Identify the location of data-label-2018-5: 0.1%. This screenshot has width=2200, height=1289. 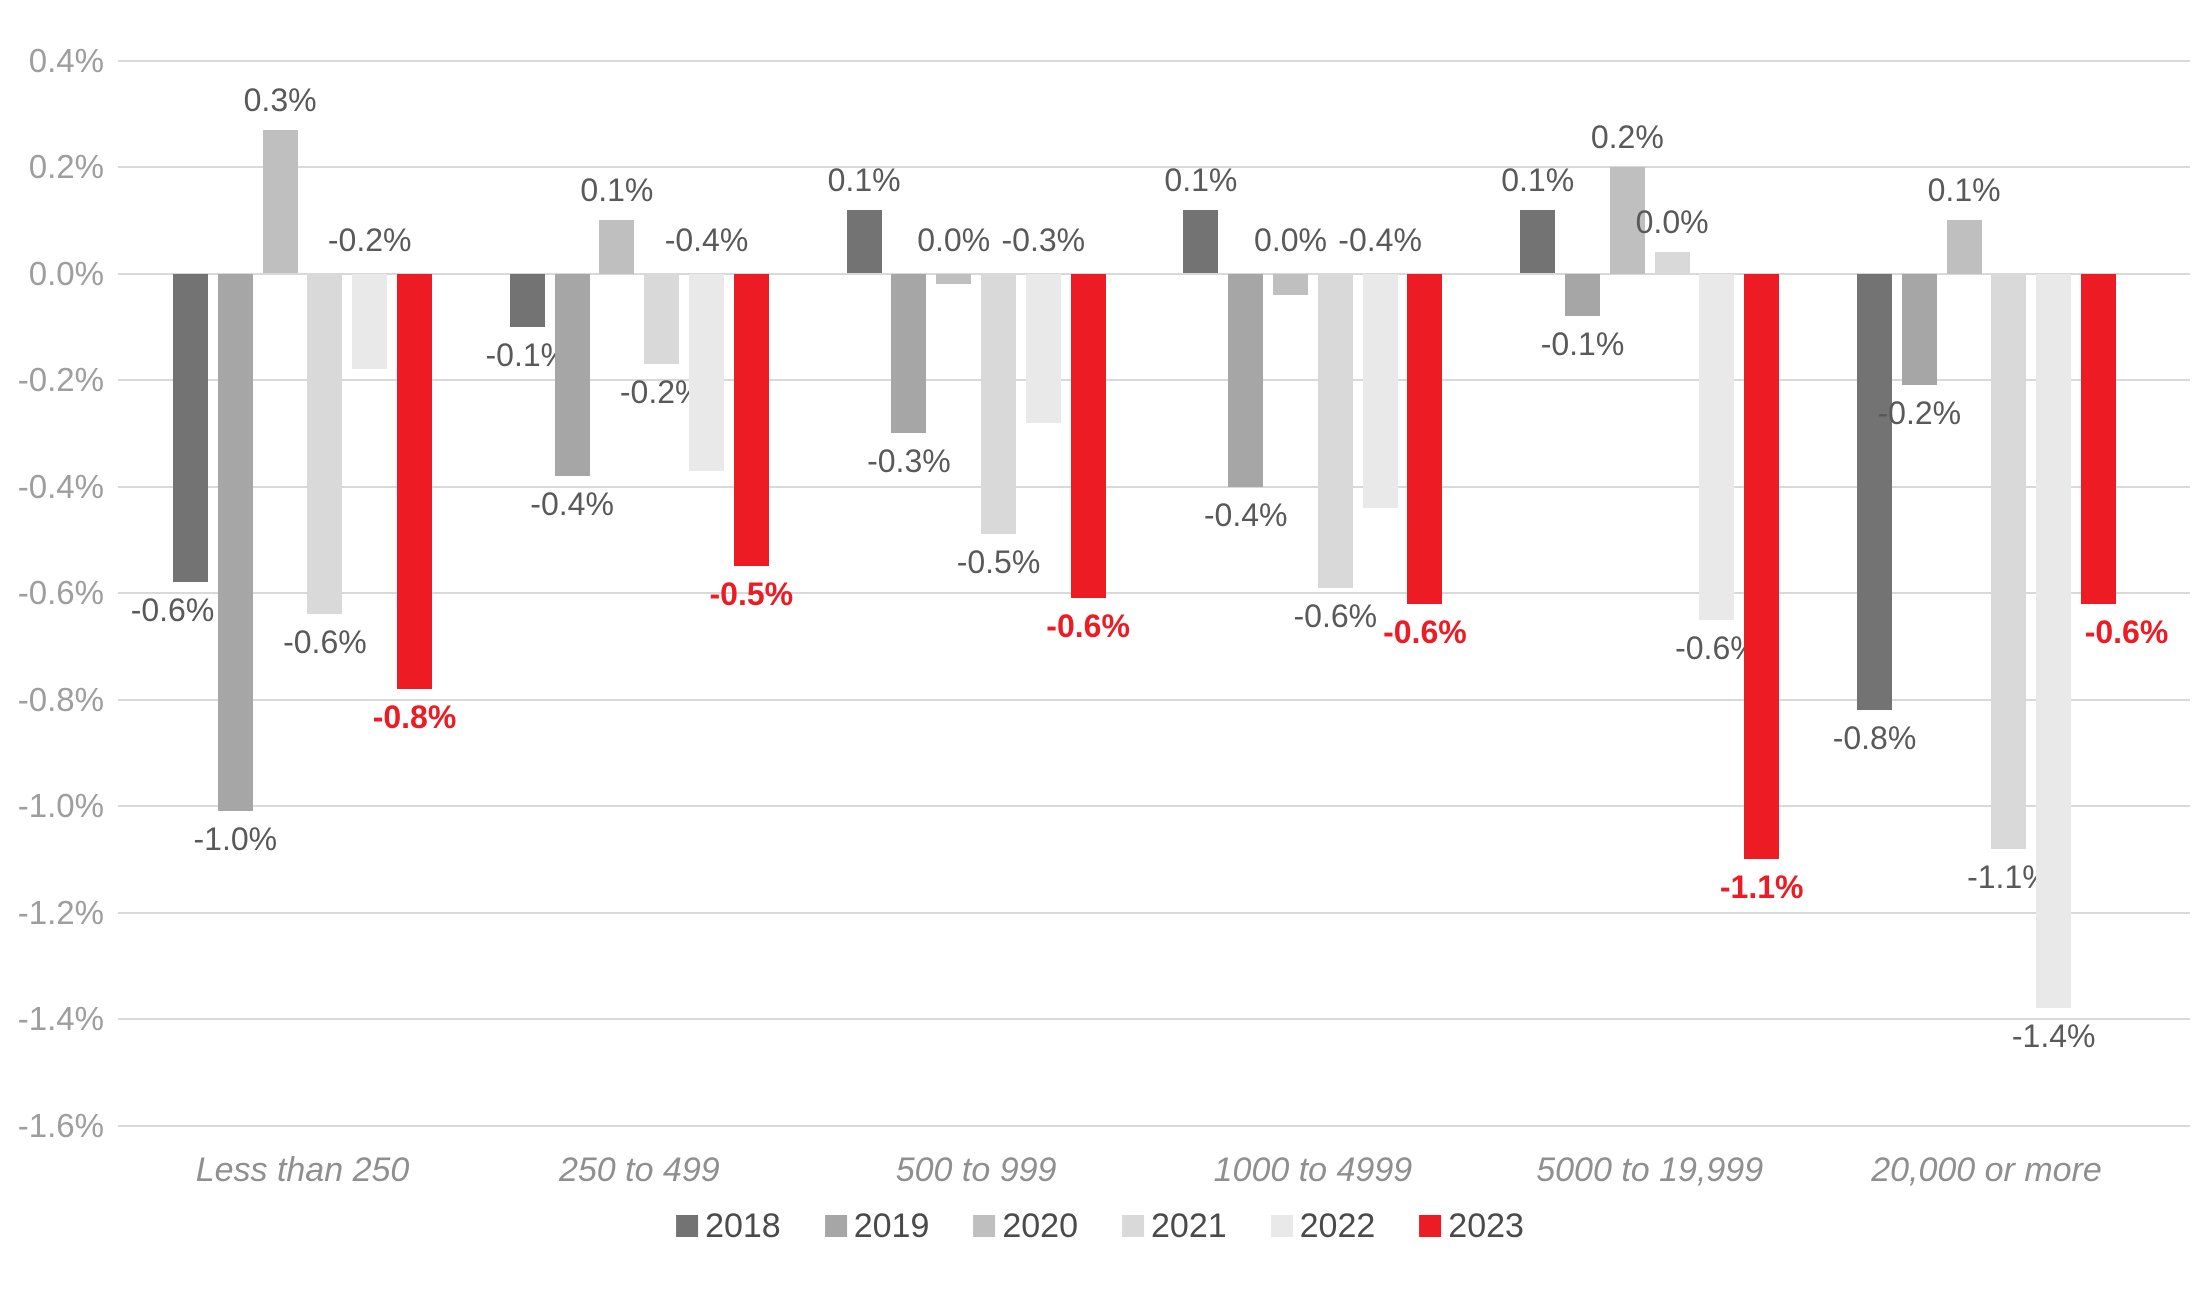
(1538, 179).